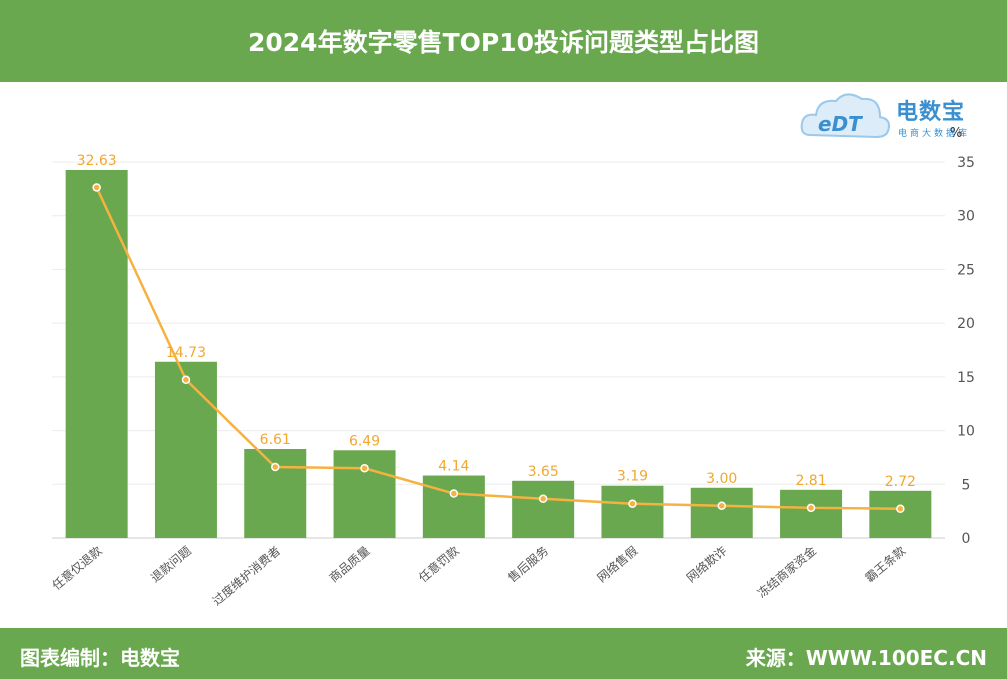 The image size is (1007, 679). I want to click on x-tick-label: 冻结商家资金, so click(786, 572).